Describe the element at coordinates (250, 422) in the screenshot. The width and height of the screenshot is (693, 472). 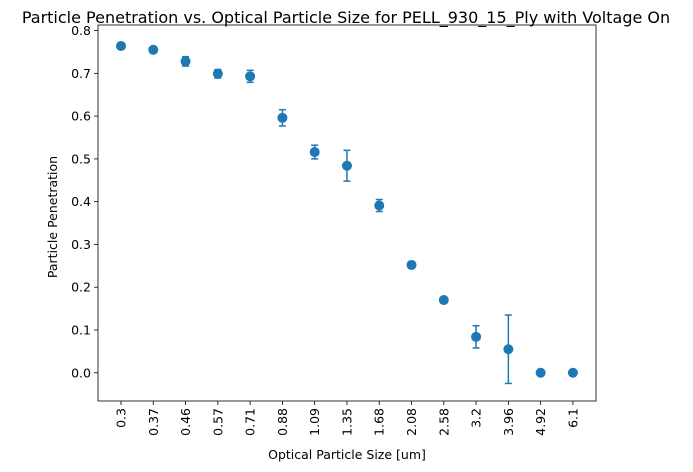
I see `x-tick-label: 0.71` at that location.